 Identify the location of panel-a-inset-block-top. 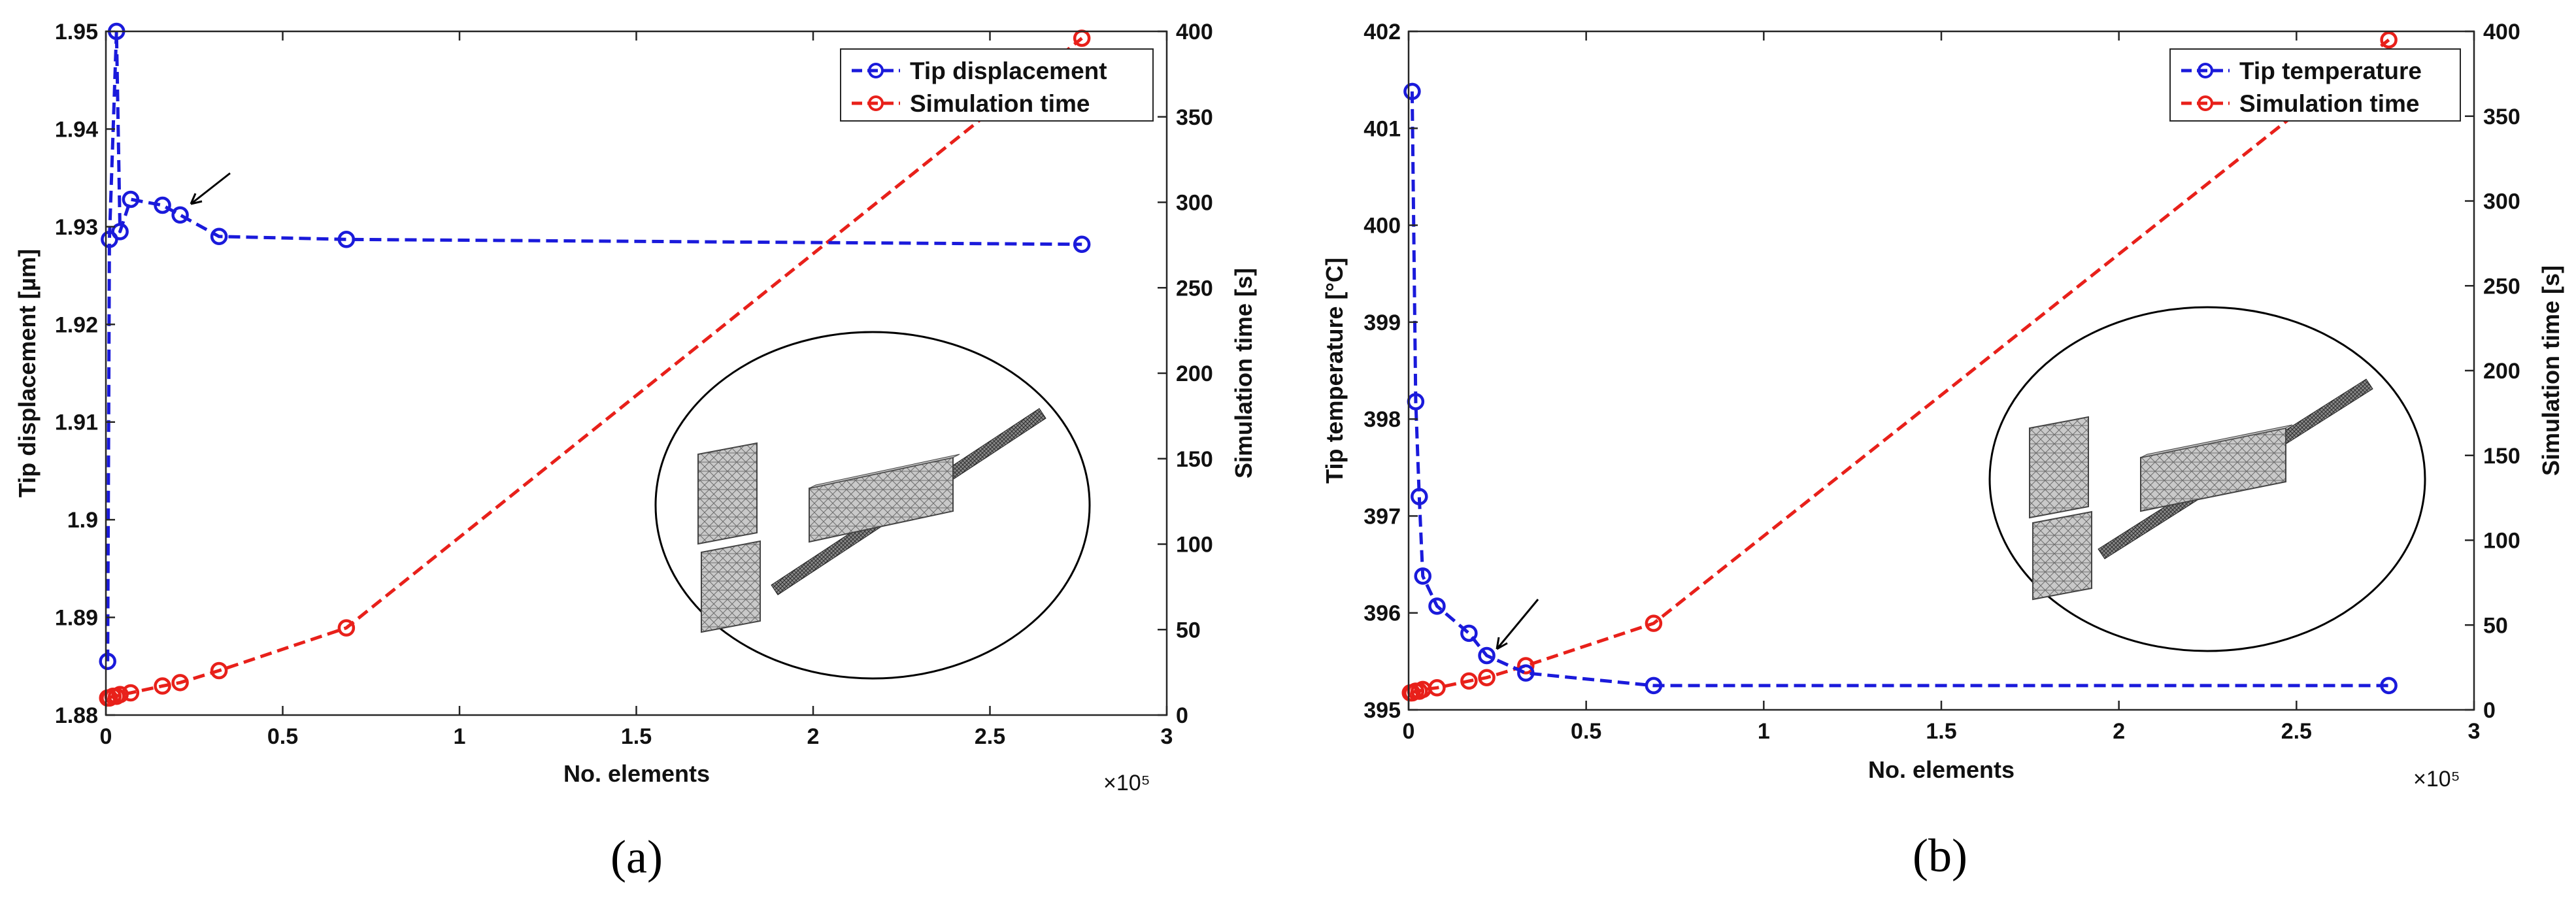
(727, 494).